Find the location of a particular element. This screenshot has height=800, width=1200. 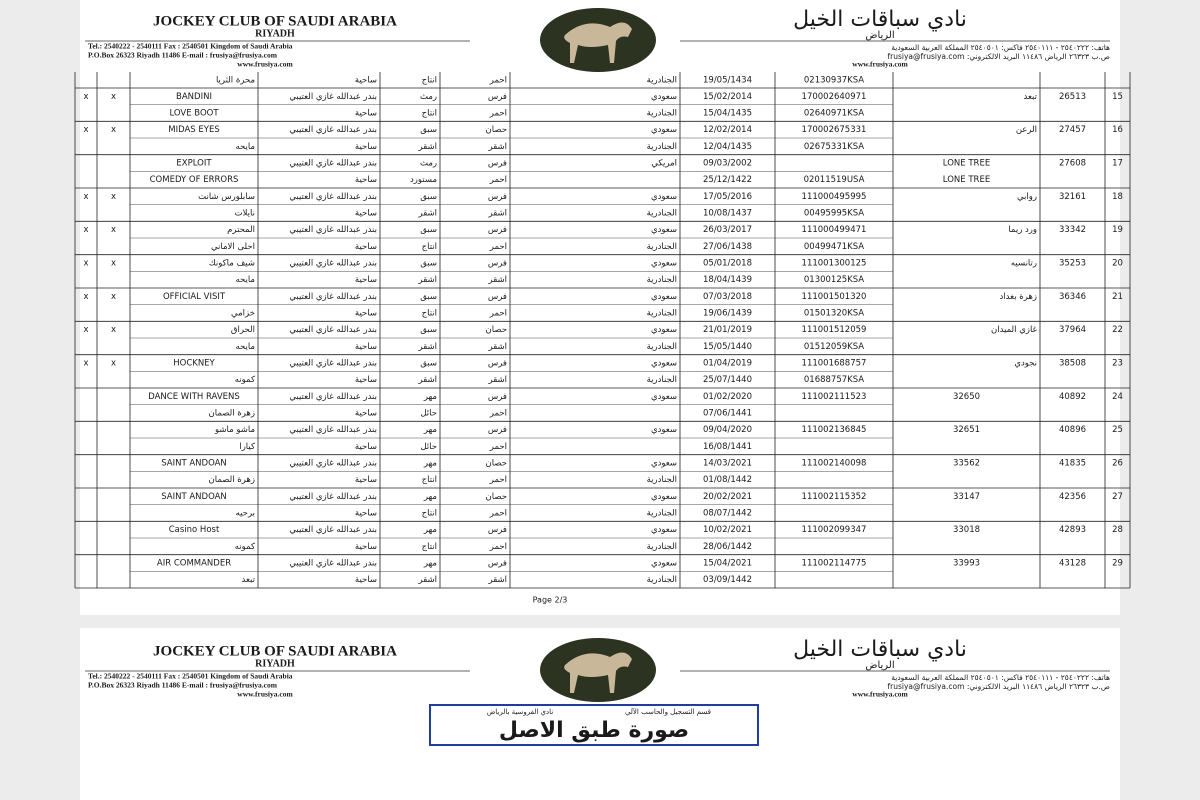

table-cell: حصان is located at coordinates (496, 497).